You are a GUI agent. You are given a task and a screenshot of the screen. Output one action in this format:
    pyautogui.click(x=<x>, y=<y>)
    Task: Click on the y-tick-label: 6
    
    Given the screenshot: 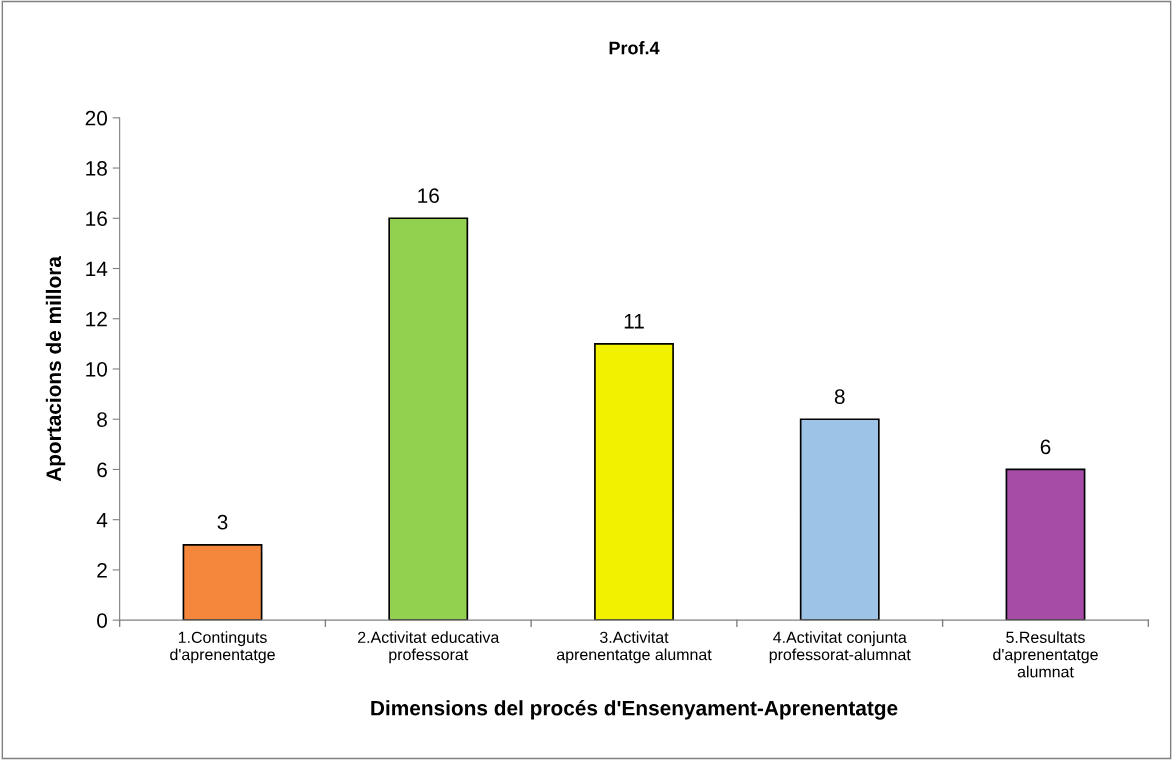 What is the action you would take?
    pyautogui.click(x=102, y=470)
    